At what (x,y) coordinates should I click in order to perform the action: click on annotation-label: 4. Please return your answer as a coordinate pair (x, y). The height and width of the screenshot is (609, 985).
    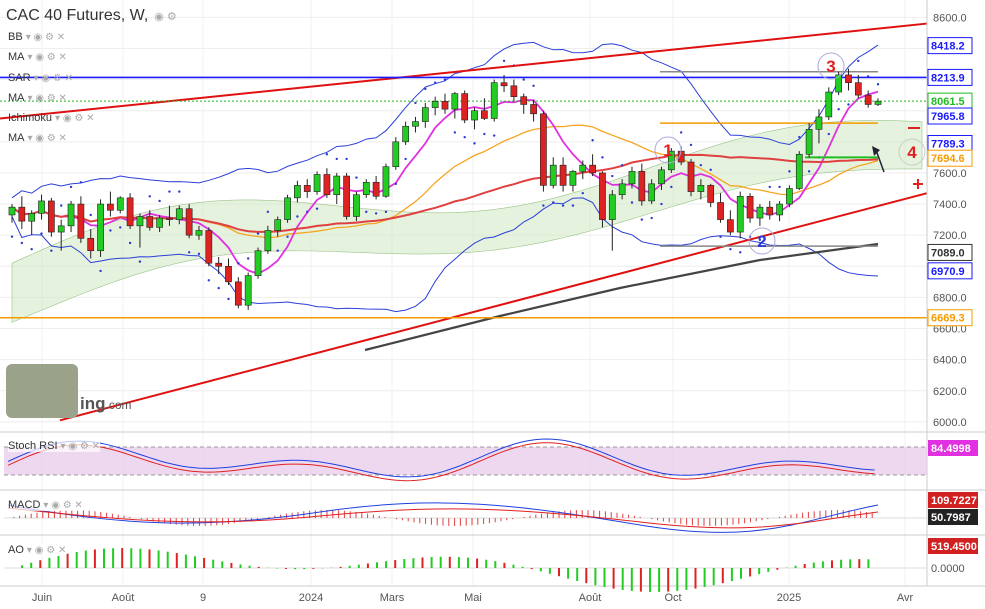
    Looking at the image, I should click on (912, 152).